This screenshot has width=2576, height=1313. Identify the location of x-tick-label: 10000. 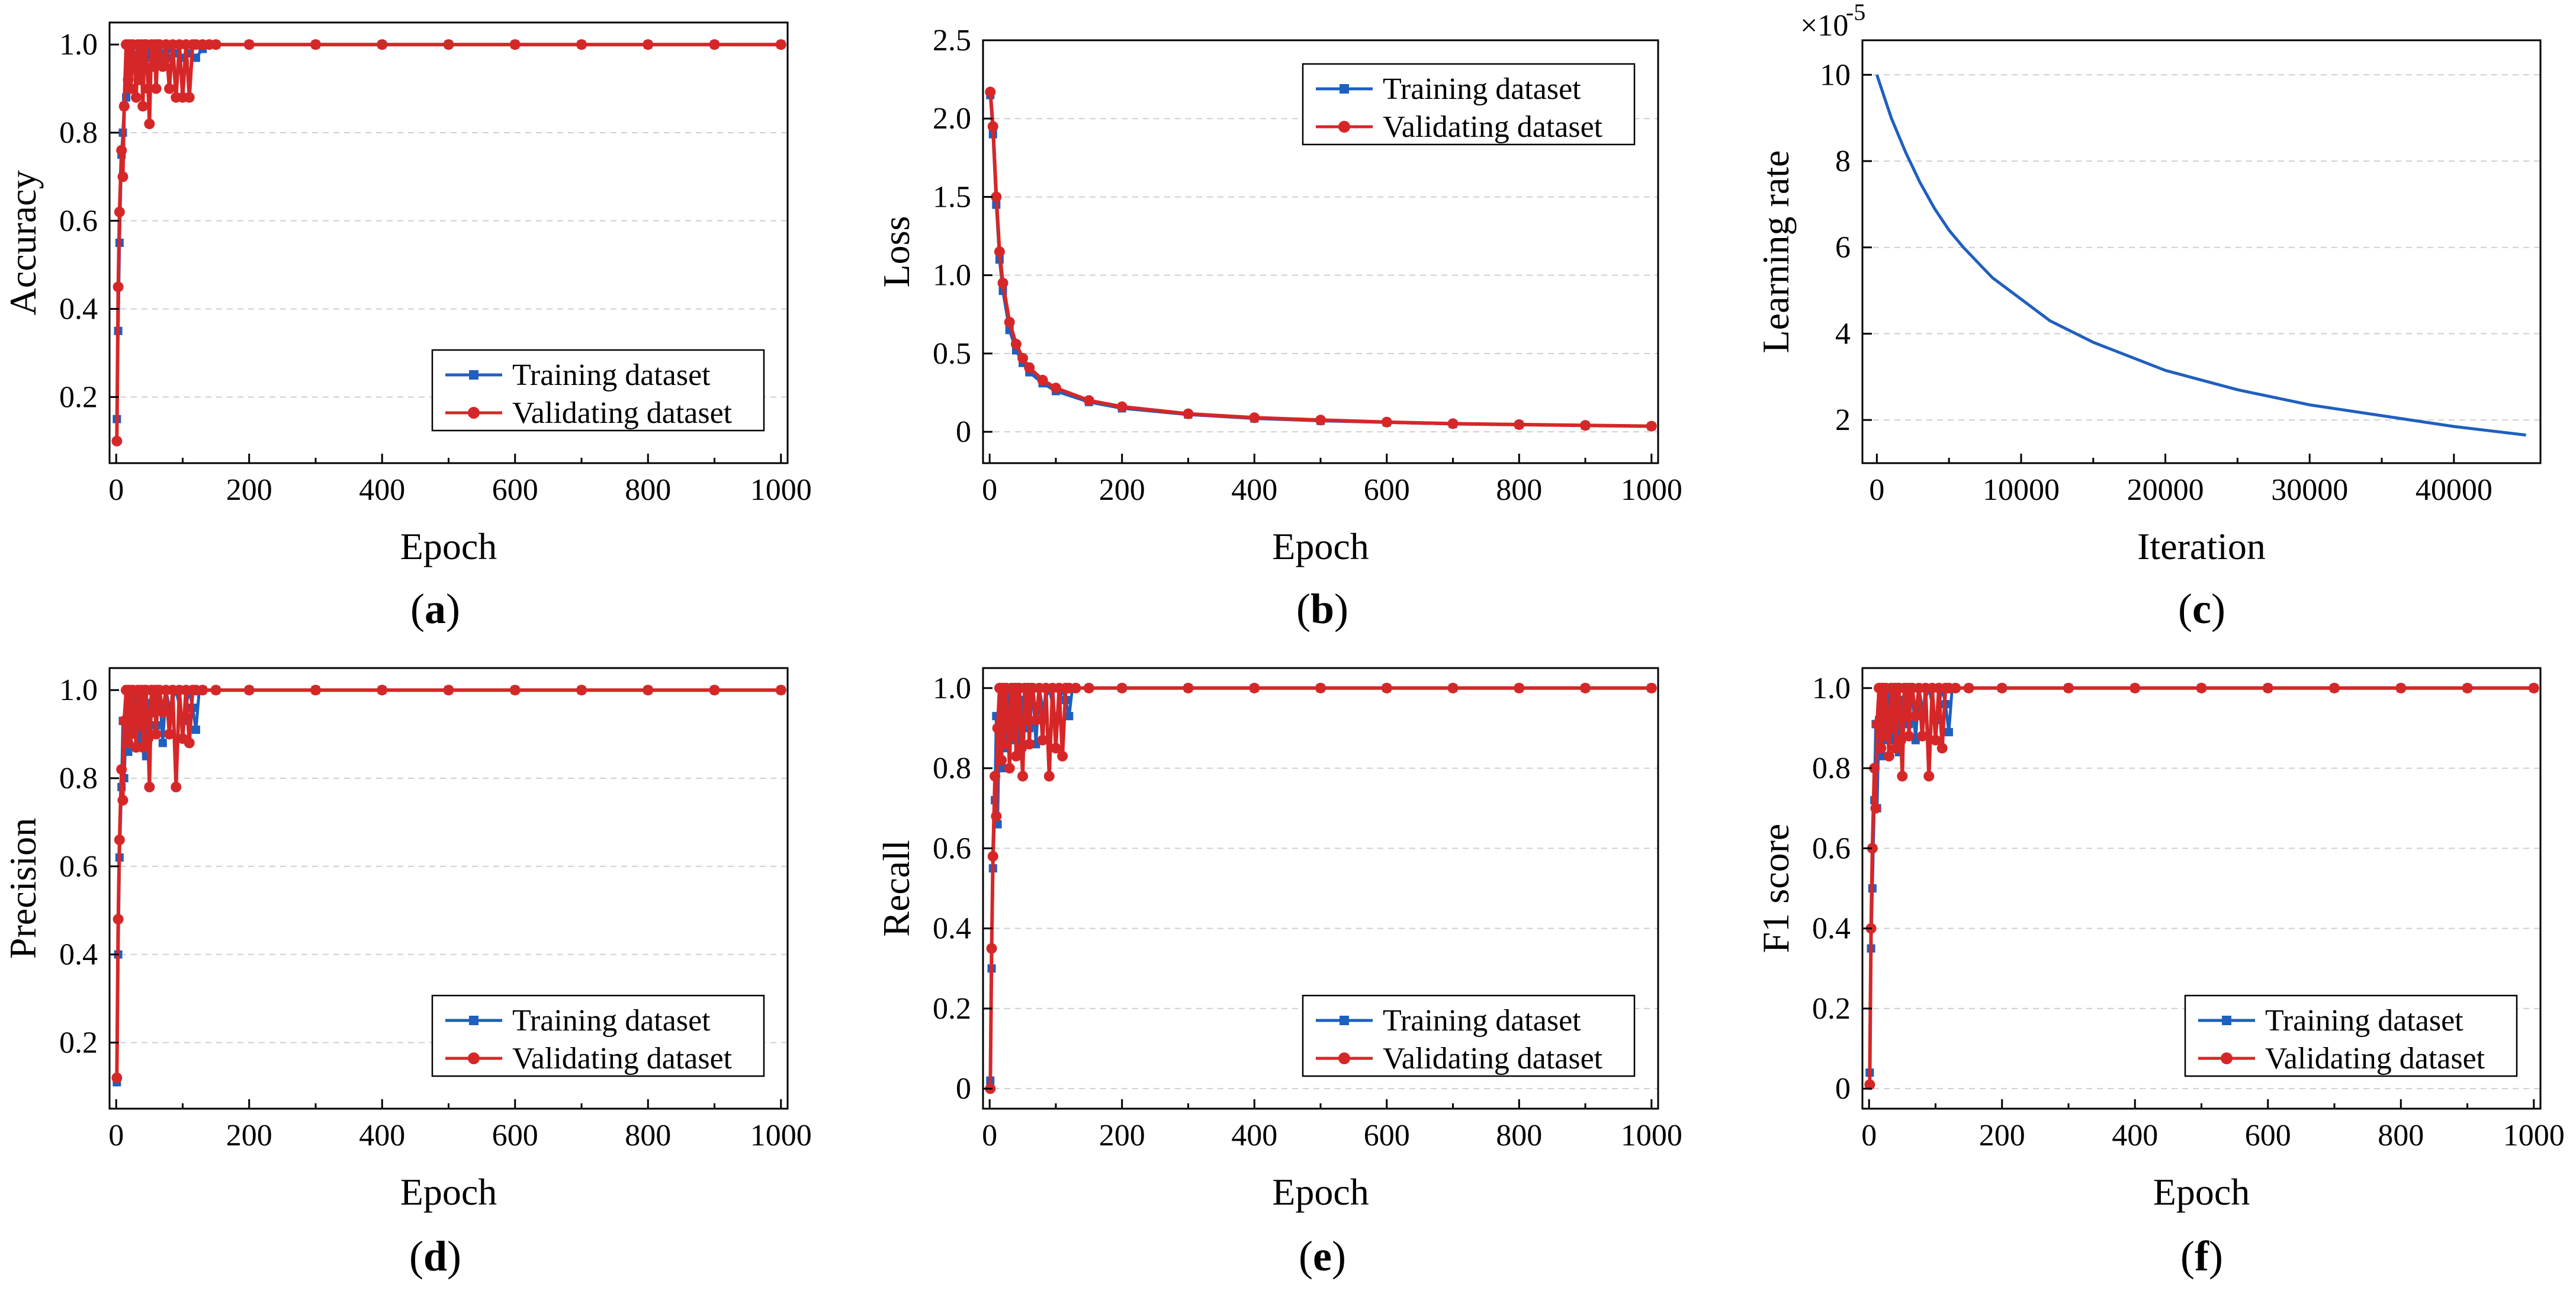
(2021, 490).